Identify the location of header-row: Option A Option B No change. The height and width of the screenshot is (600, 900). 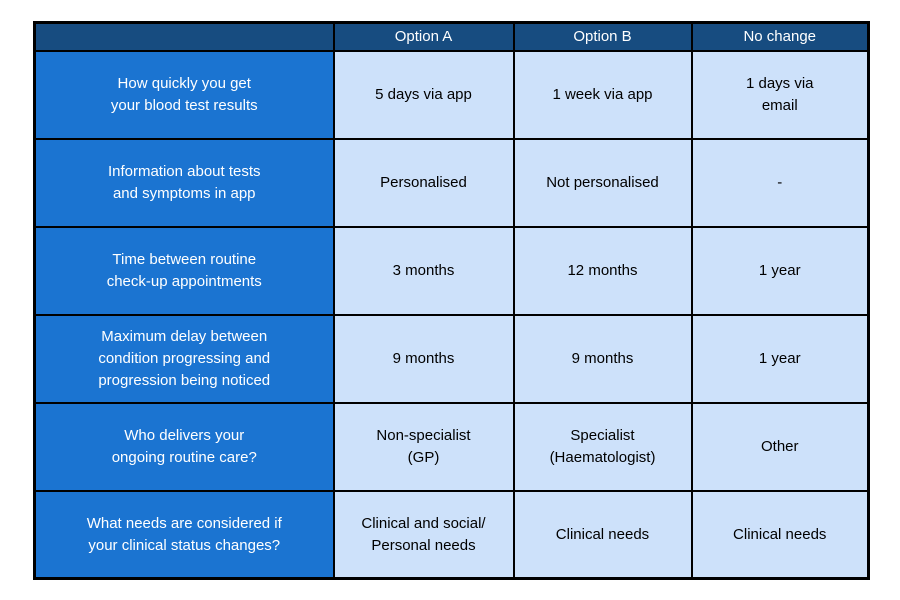
(451, 36).